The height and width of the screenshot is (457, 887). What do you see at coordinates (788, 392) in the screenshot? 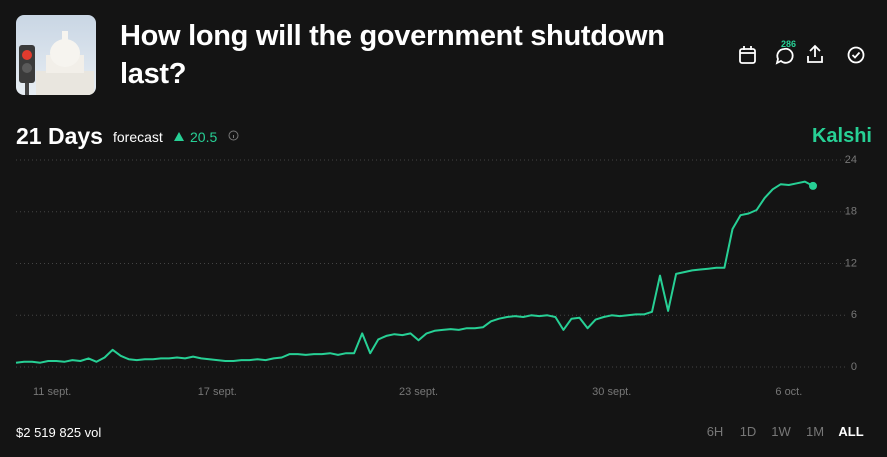
I see `x-tick-label: 6 oct.` at bounding box center [788, 392].